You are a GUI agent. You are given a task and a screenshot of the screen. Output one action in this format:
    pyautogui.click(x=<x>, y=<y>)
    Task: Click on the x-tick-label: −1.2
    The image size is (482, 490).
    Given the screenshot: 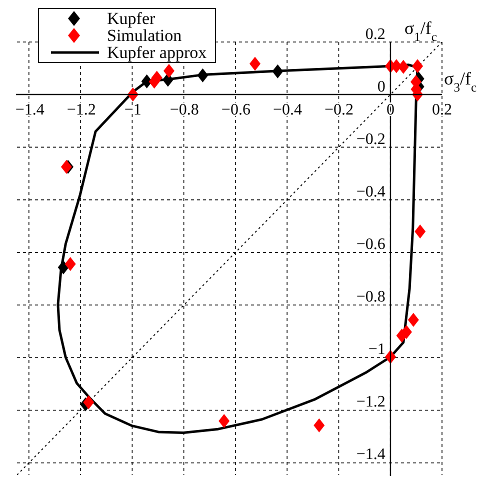 What is the action you would take?
    pyautogui.click(x=81, y=110)
    